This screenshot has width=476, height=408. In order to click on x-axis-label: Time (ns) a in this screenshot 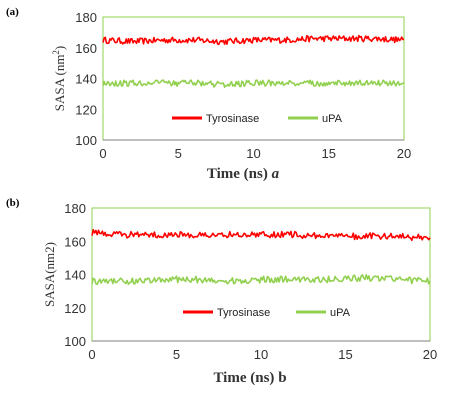, I will do `click(243, 174)`.